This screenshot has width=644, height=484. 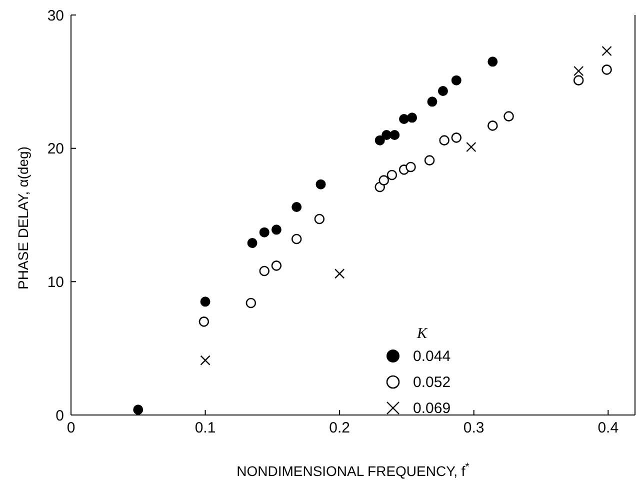 What do you see at coordinates (473, 428) in the screenshot?
I see `x-tick-label: 0.3` at bounding box center [473, 428].